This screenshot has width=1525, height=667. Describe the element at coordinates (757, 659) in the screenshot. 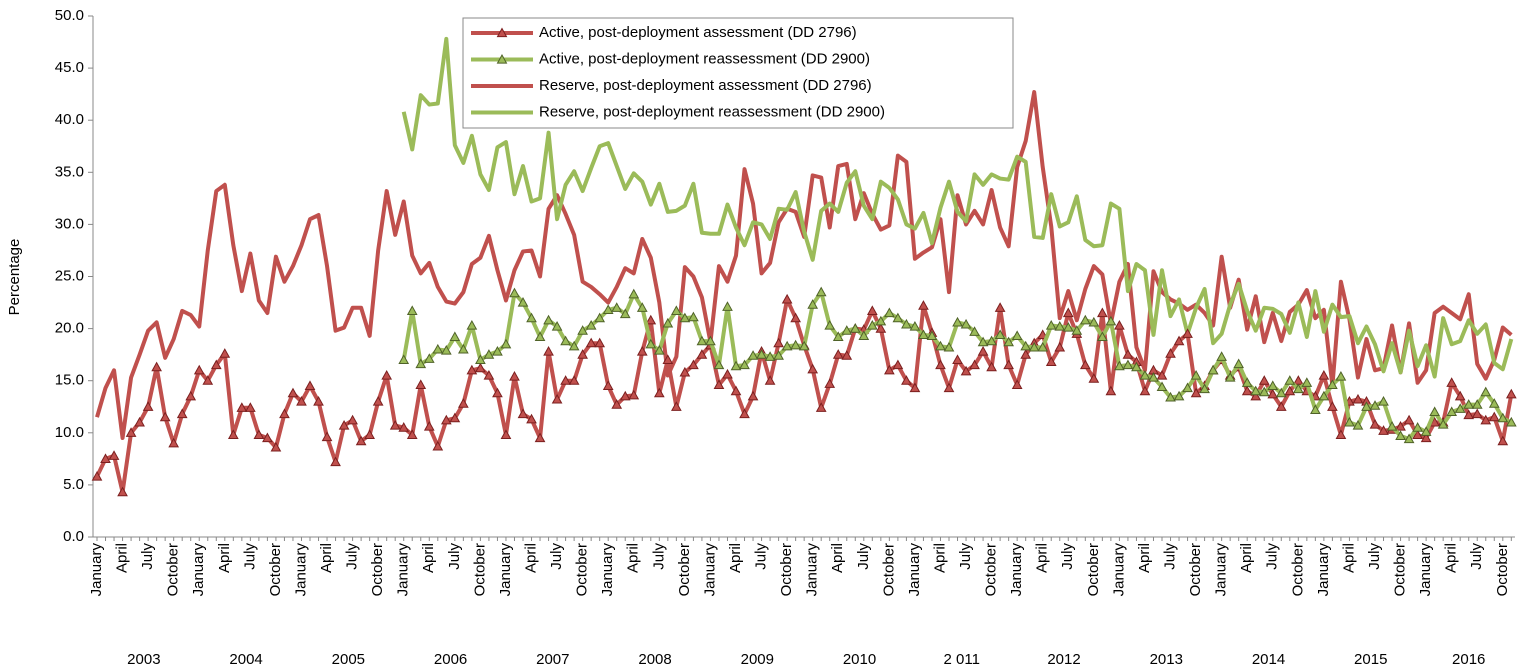

I see `year-label: 2009` at that location.